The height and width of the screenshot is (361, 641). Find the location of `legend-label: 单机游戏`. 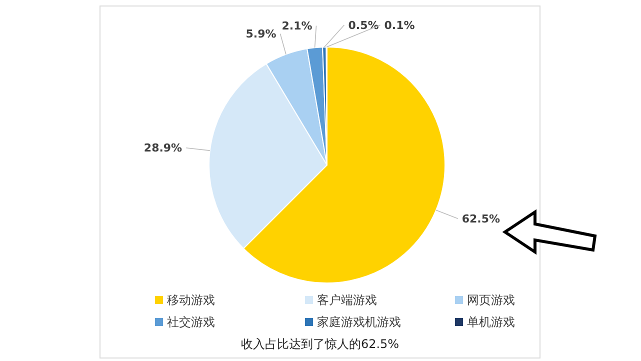

legend-label: 单机游戏 is located at coordinates (491, 322).